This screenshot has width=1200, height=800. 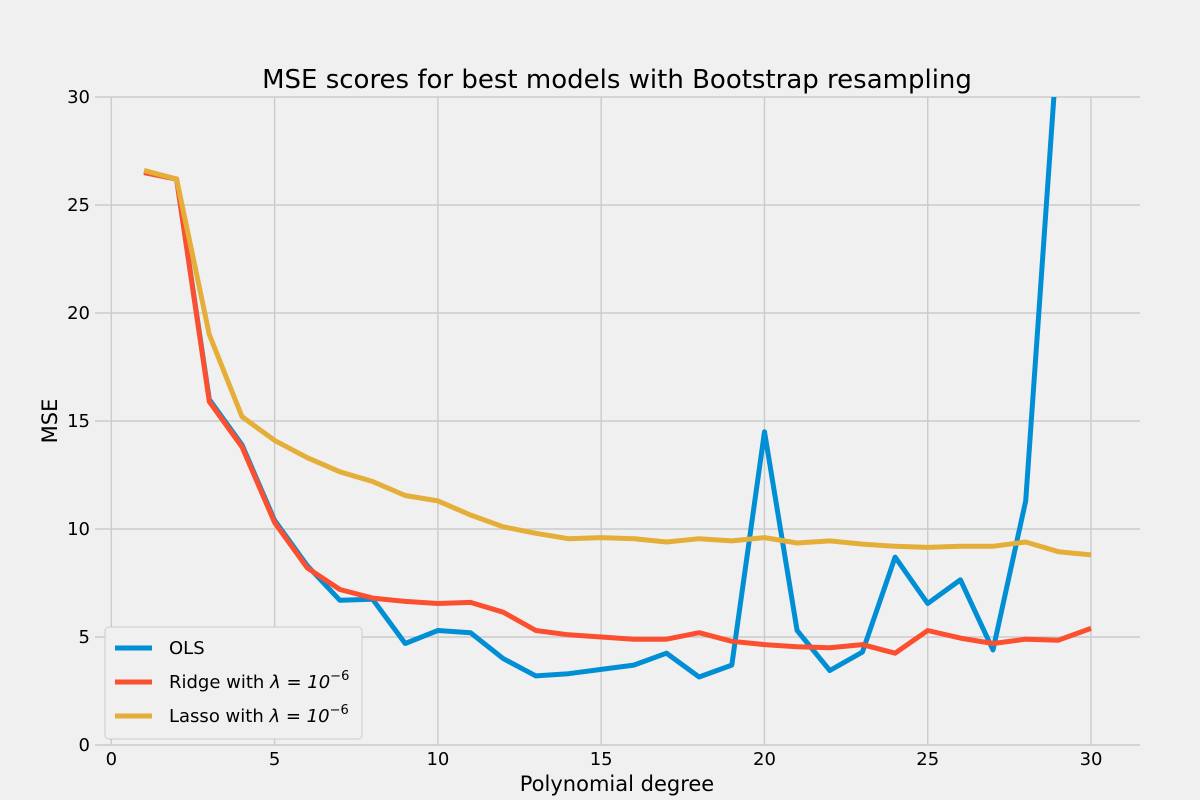 I want to click on x-tick-label: 5, so click(x=274, y=759).